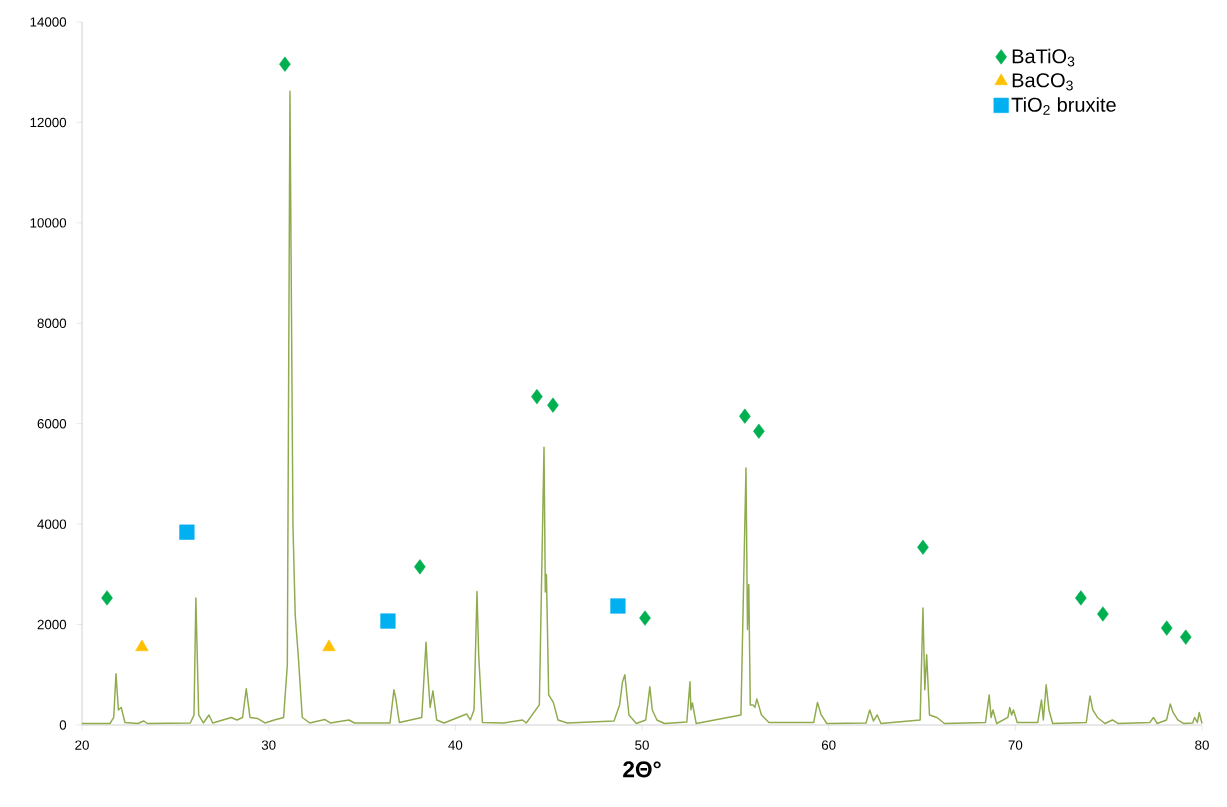 This screenshot has width=1227, height=807. I want to click on y-tick-label: 6000, so click(52, 424).